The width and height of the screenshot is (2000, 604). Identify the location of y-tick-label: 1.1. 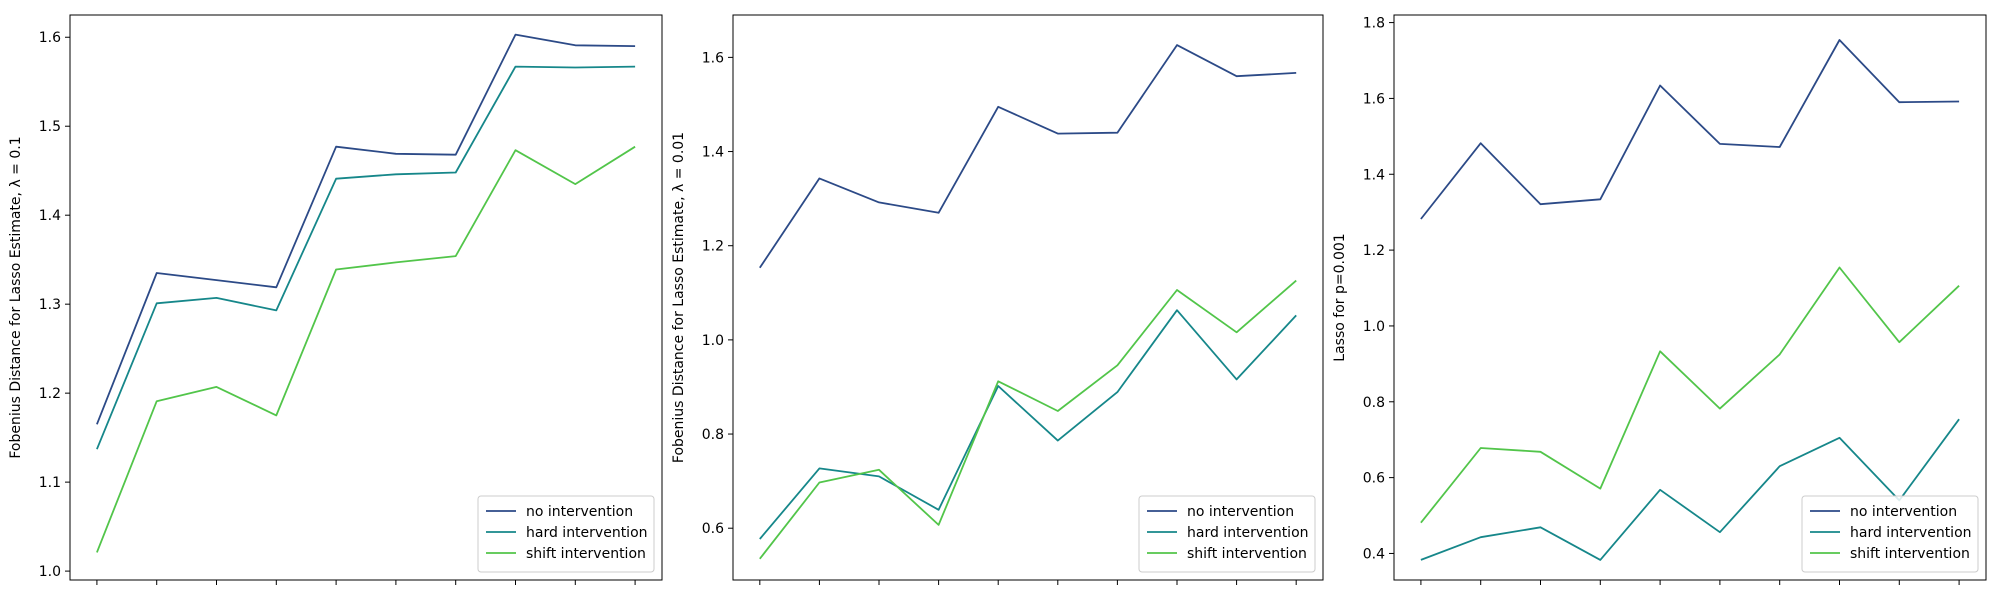
(50, 483).